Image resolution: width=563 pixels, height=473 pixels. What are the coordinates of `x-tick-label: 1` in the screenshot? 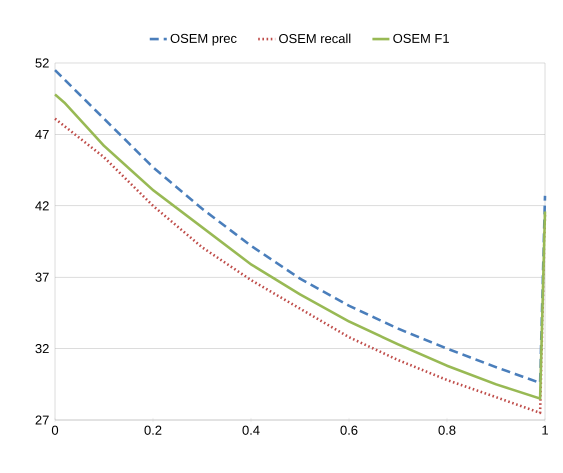 It's located at (545, 430).